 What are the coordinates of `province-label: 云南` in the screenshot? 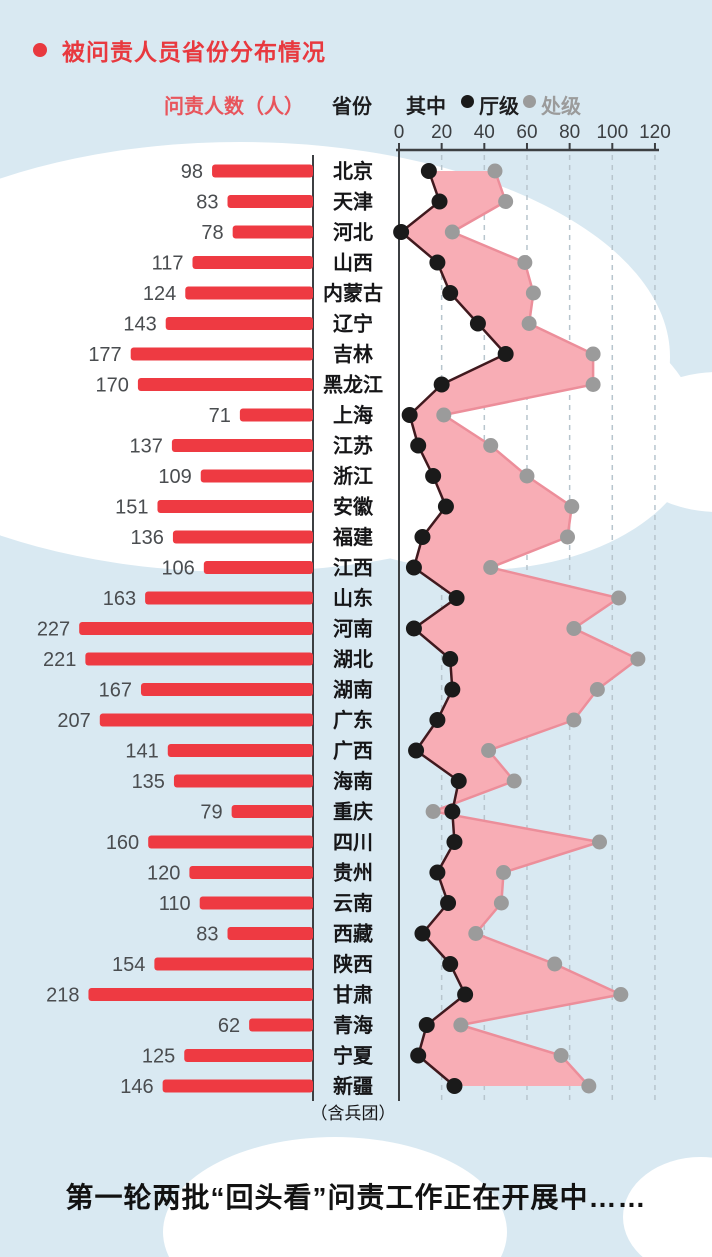 It's located at (353, 903).